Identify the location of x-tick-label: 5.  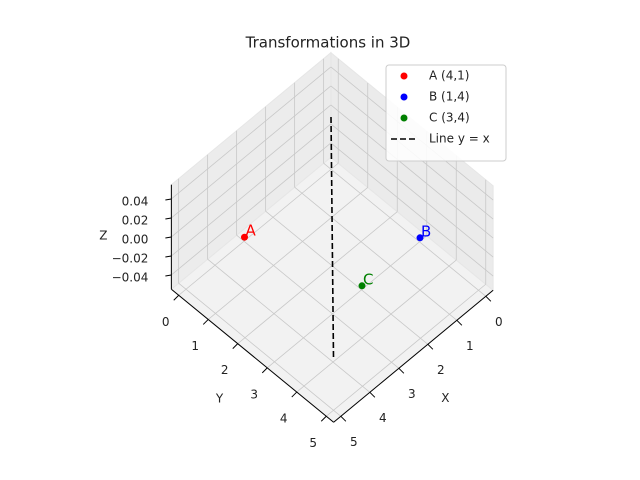
(354, 442).